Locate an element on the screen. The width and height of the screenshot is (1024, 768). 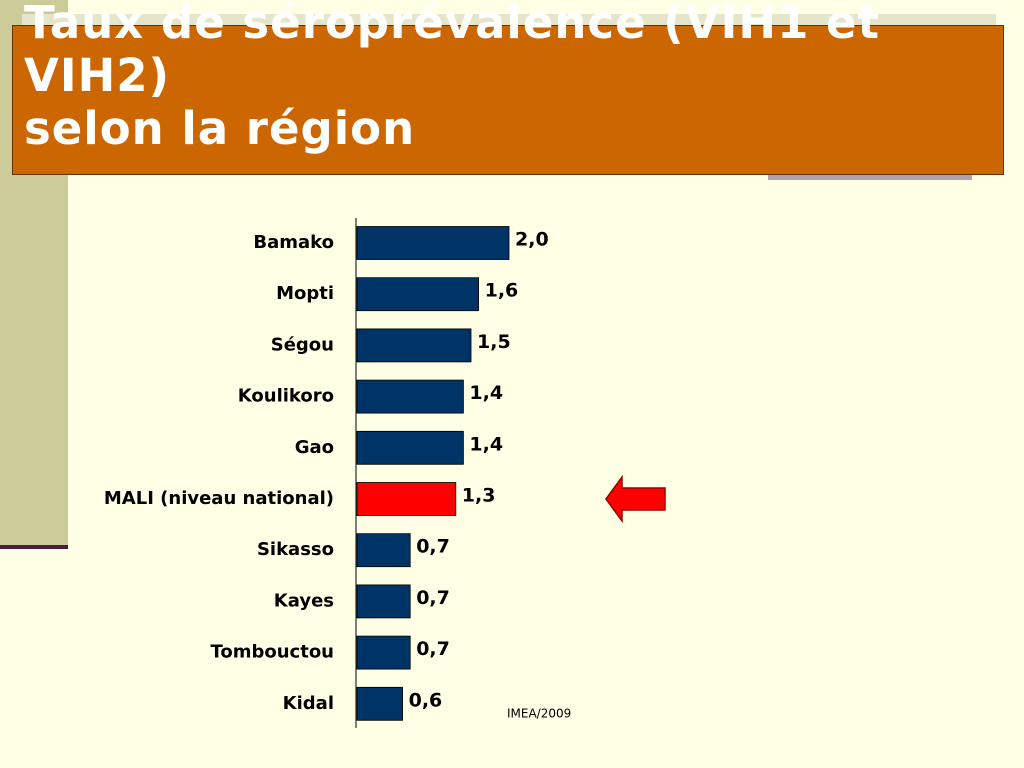
y-tick-label: Mopti is located at coordinates (305, 293).